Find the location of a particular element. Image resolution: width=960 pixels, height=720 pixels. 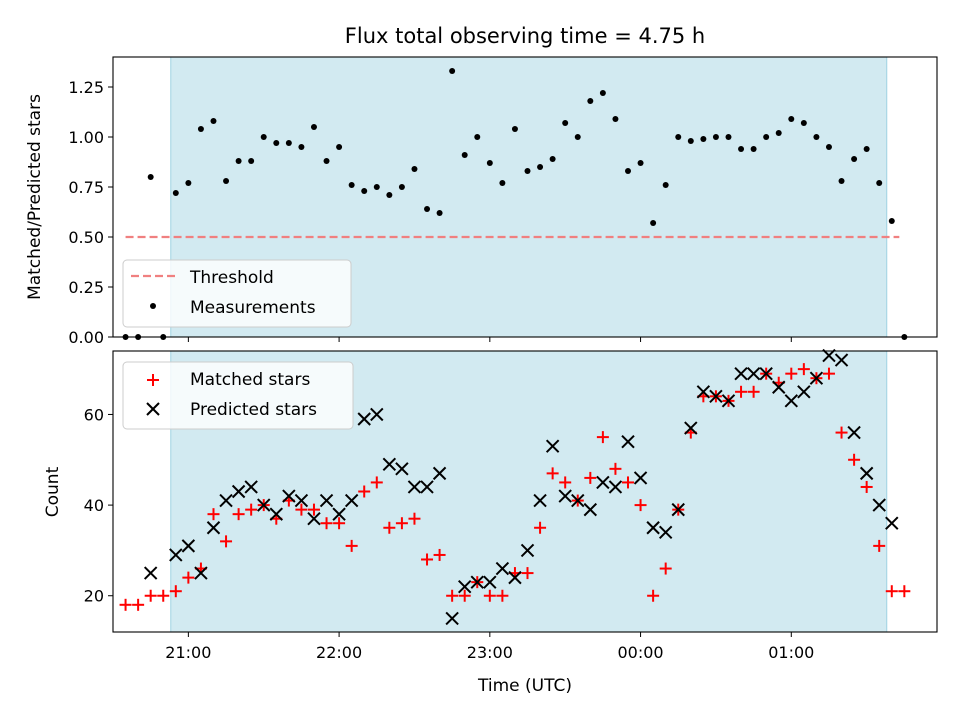

top-legend-box is located at coordinates (237, 293).